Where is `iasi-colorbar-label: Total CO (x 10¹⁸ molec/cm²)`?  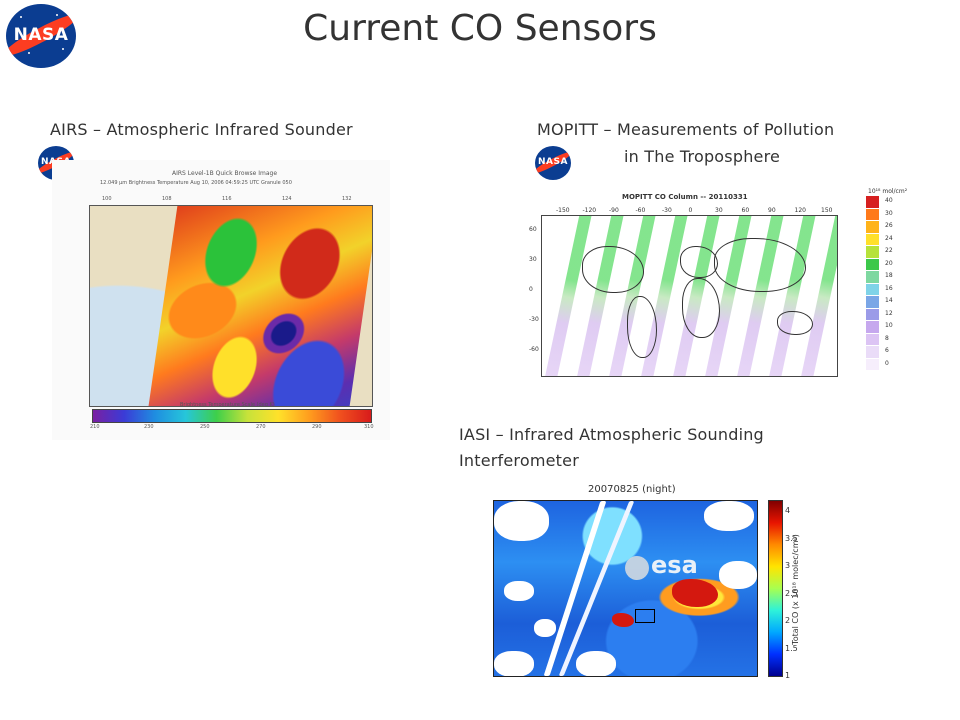
iasi-colorbar-label: Total CO (x 10¹⁸ molec/cm²) is located at coordinates (795, 589).